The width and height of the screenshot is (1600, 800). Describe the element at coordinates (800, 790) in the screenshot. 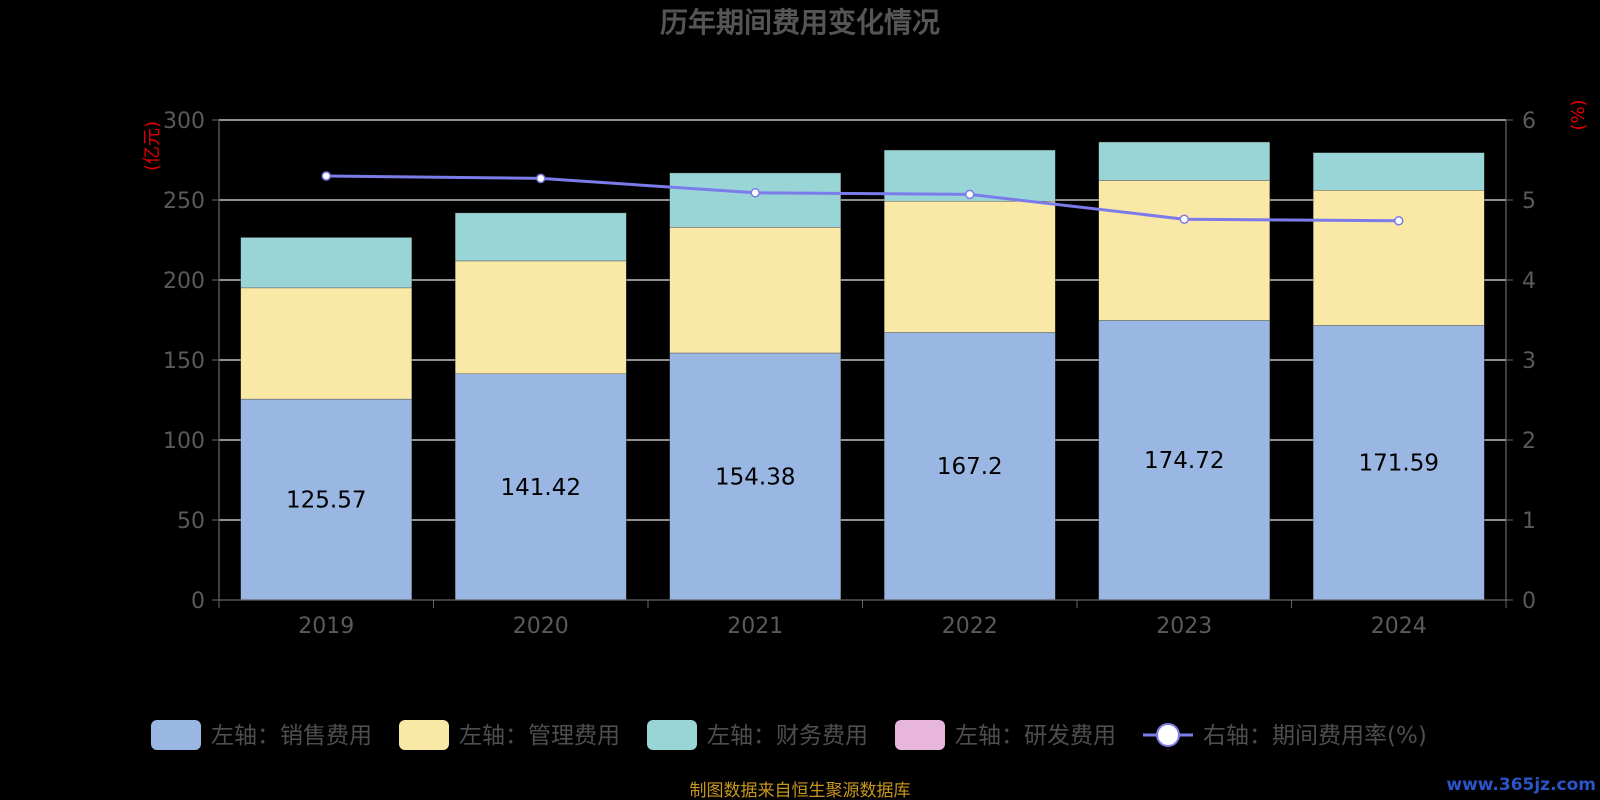

I see `source-note: 制图数据来自恒生聚源数据库` at that location.